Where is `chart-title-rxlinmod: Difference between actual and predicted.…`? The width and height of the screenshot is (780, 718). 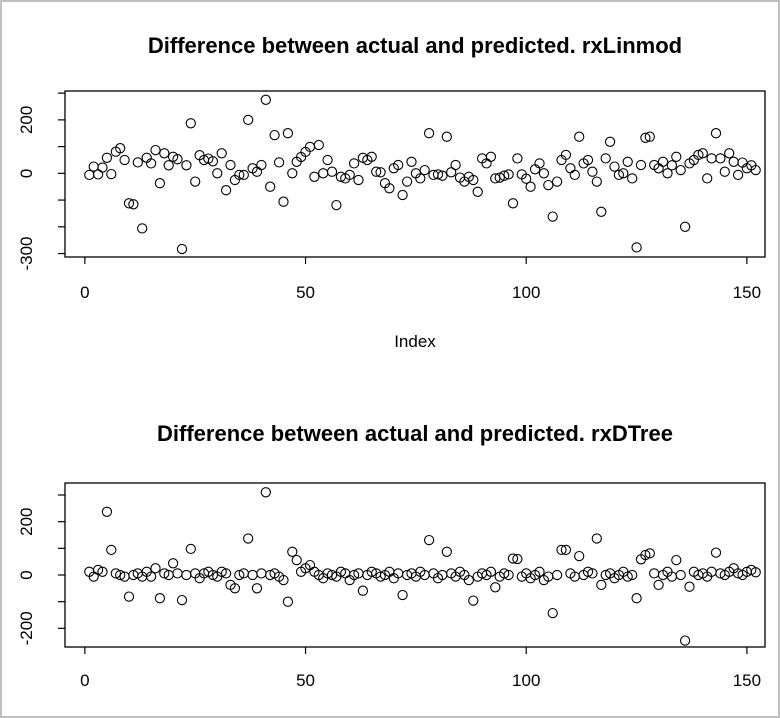
chart-title-rxlinmod: Difference between actual and predicted.… is located at coordinates (415, 45).